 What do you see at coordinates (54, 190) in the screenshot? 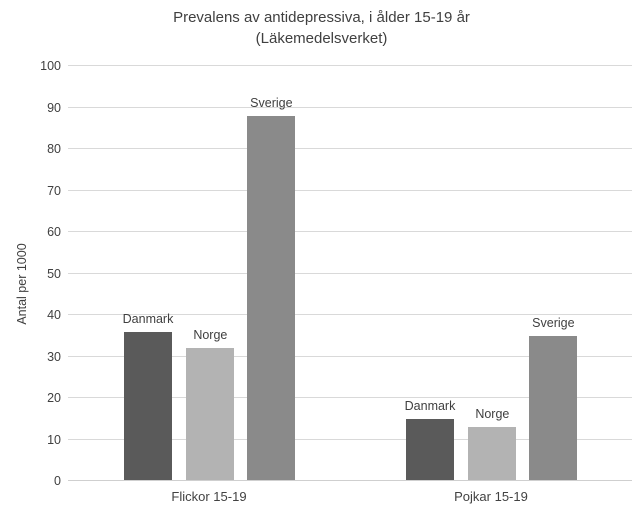
I see `y-tick-label: 70` at bounding box center [54, 190].